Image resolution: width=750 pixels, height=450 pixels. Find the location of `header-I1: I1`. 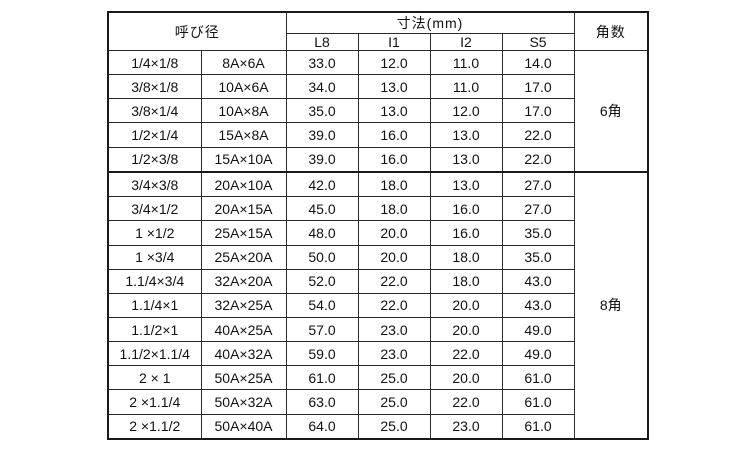

header-I1: I1 is located at coordinates (394, 42).